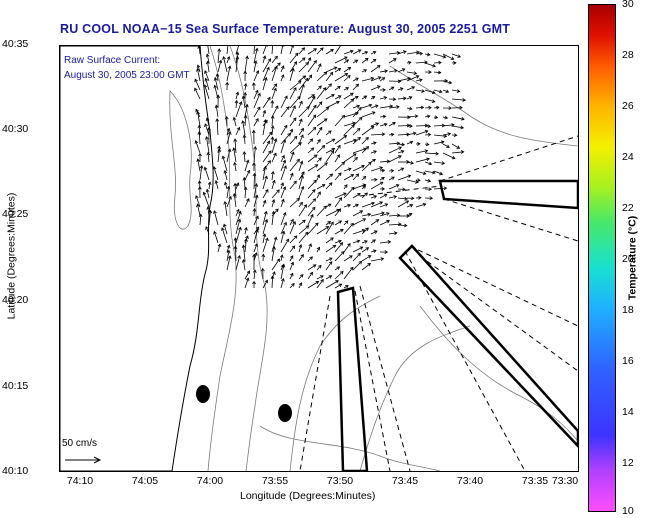 This screenshot has height=518, width=651. What do you see at coordinates (127, 75) in the screenshot?
I see `current-label-line2: August 30, 2005 23:00 GMT` at bounding box center [127, 75].